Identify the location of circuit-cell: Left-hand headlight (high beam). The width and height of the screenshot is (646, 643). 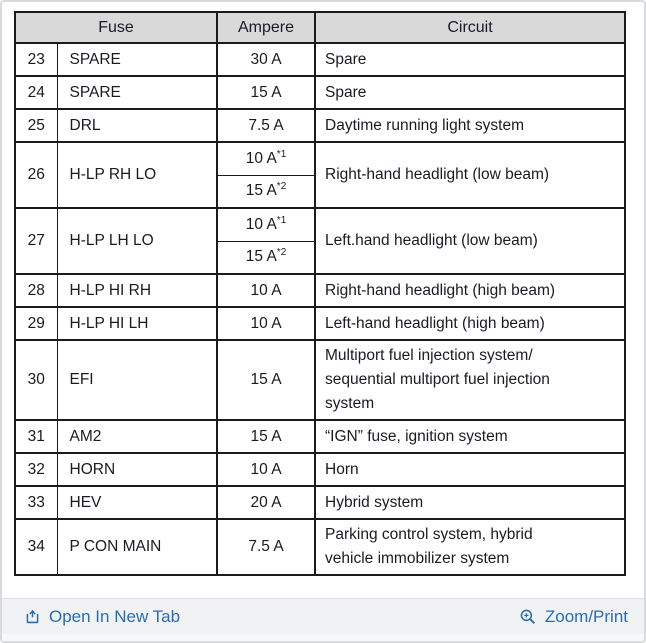
(470, 323).